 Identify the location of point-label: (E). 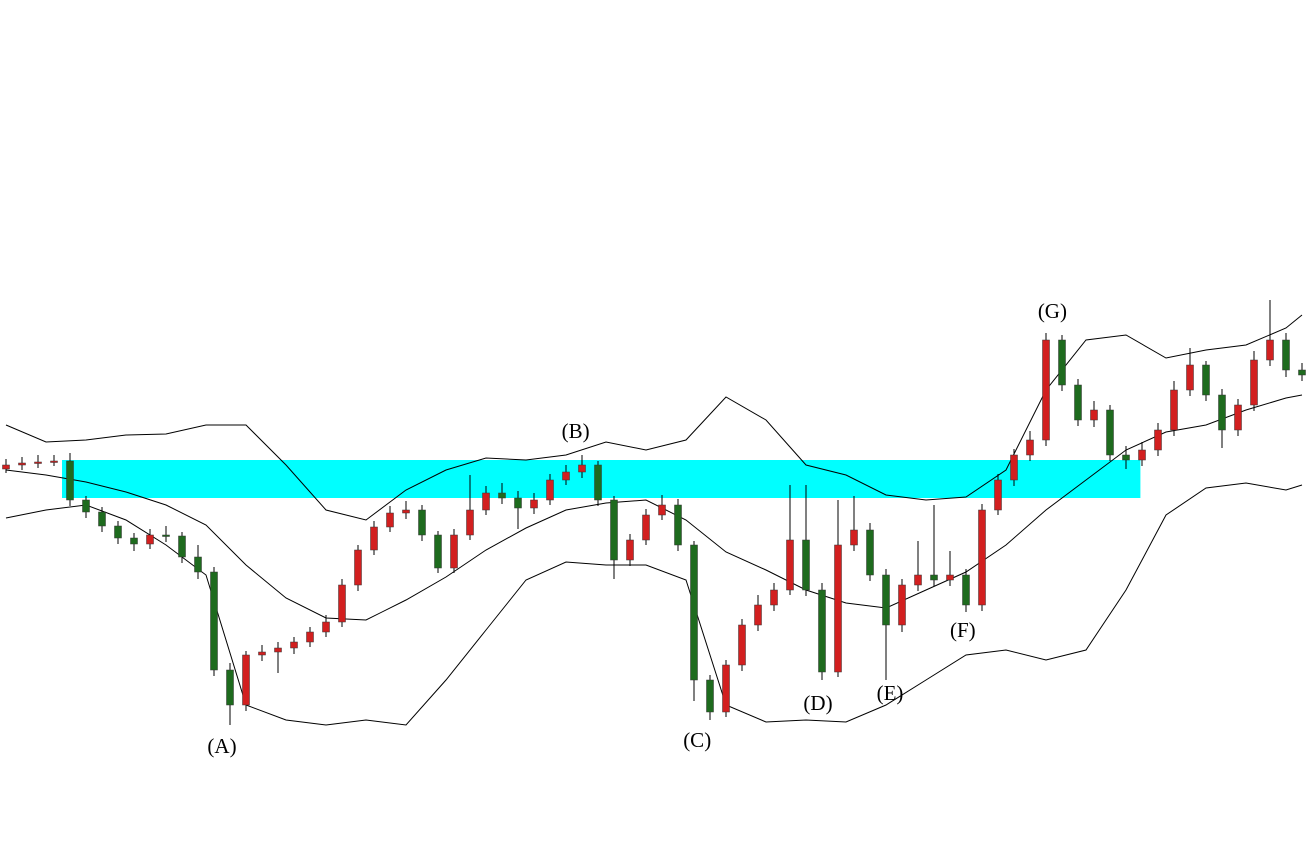
(890, 693).